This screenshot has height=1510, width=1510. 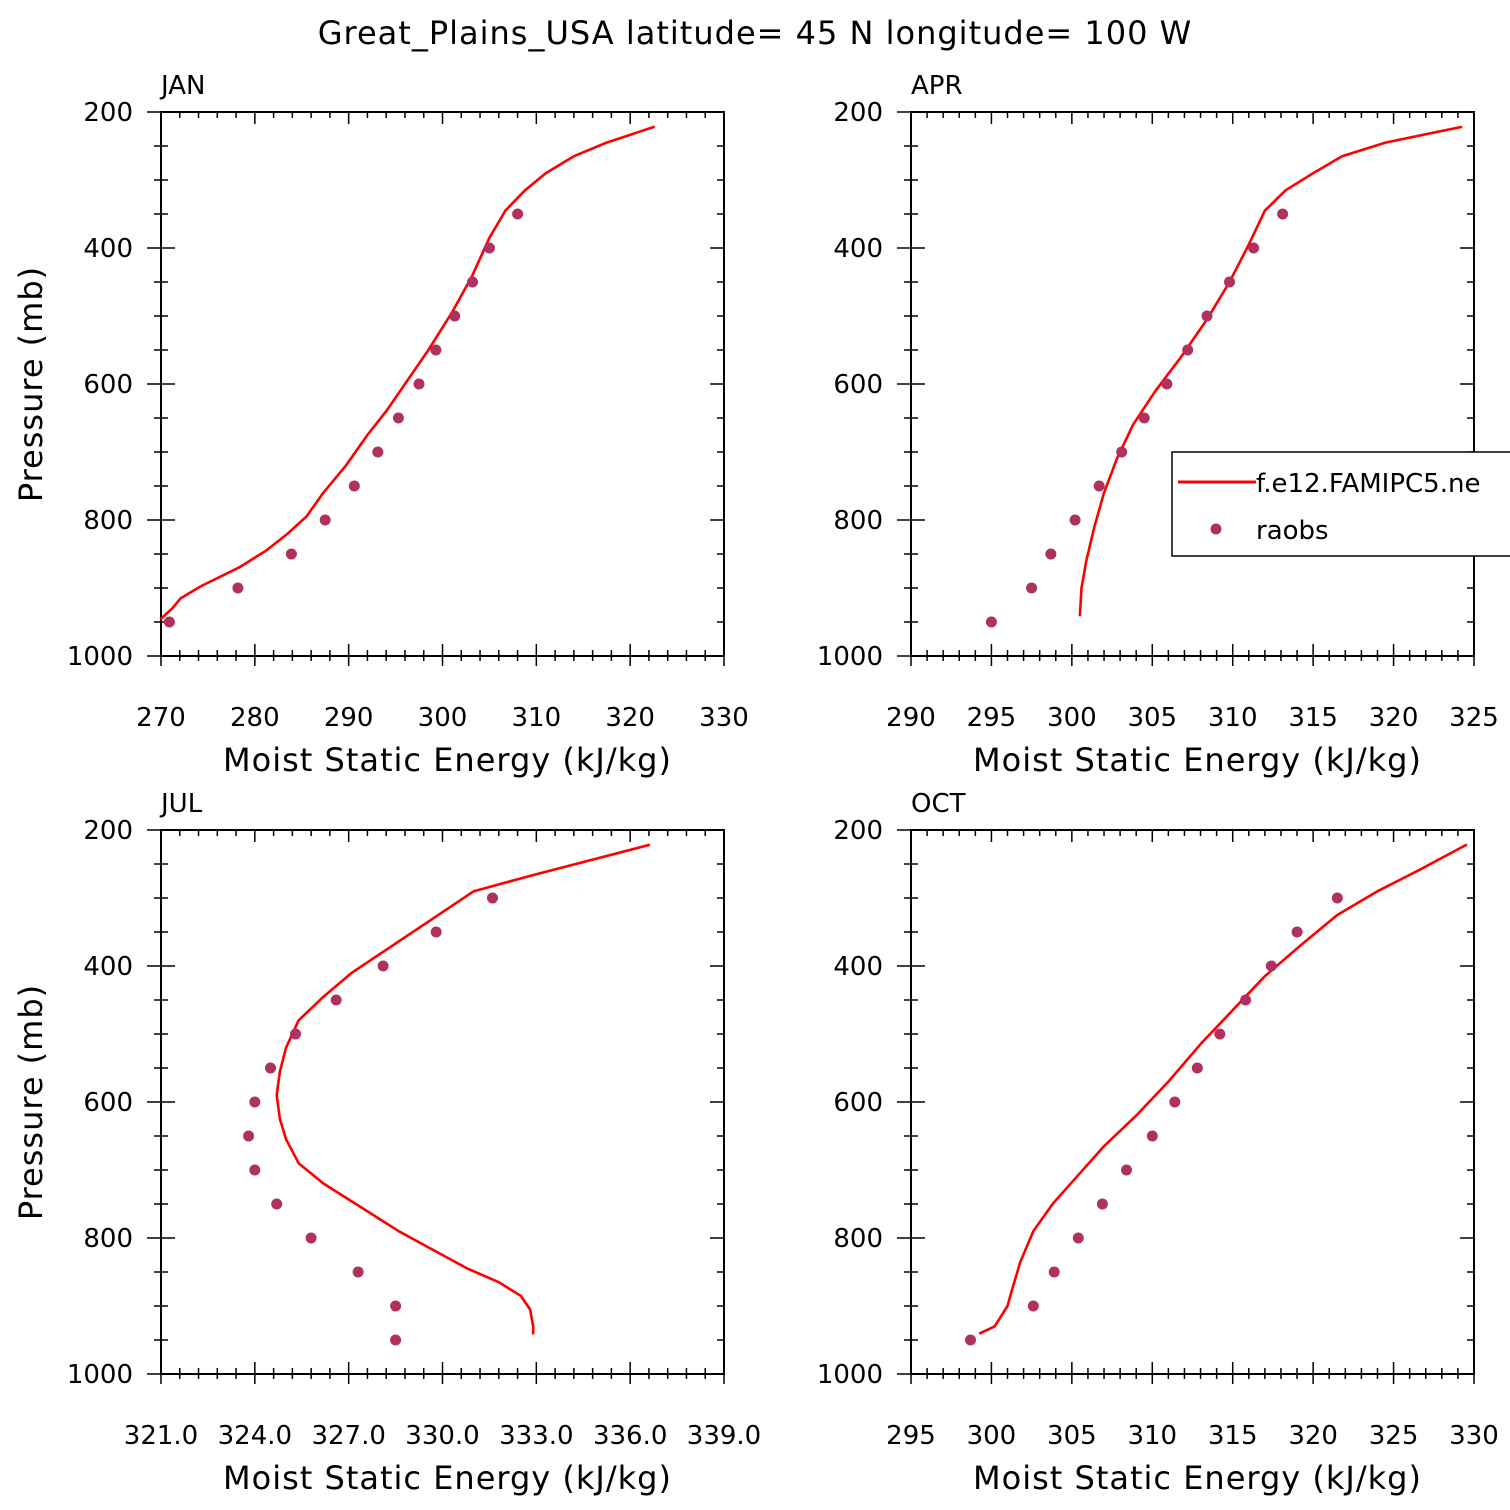 What do you see at coordinates (463, 1089) in the screenshot?
I see `model-line-jul` at bounding box center [463, 1089].